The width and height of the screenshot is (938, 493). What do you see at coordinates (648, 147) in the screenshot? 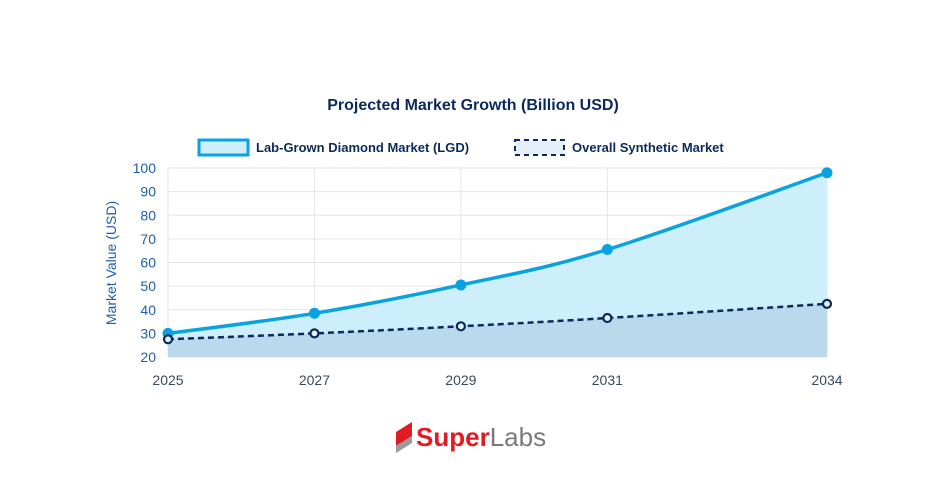
I see `legend-label-synthetic: Overall Synthetic Market` at bounding box center [648, 147].